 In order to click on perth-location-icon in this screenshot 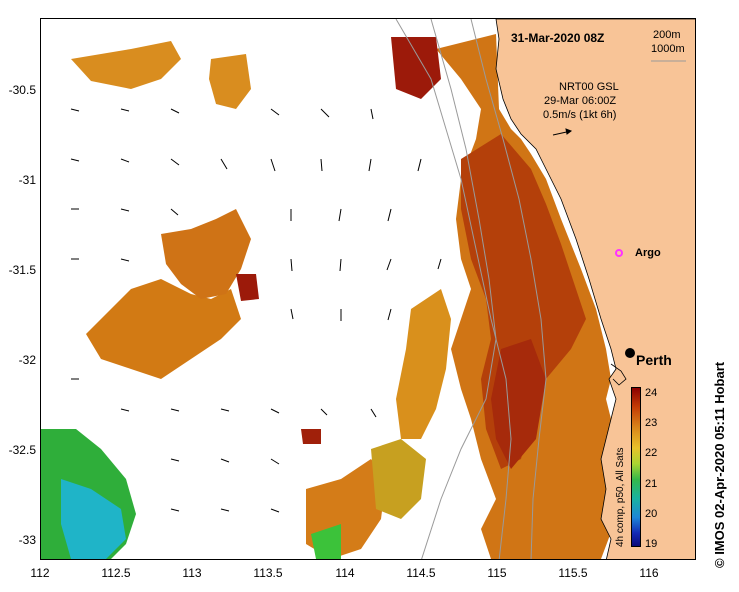, I will do `click(630, 353)`.